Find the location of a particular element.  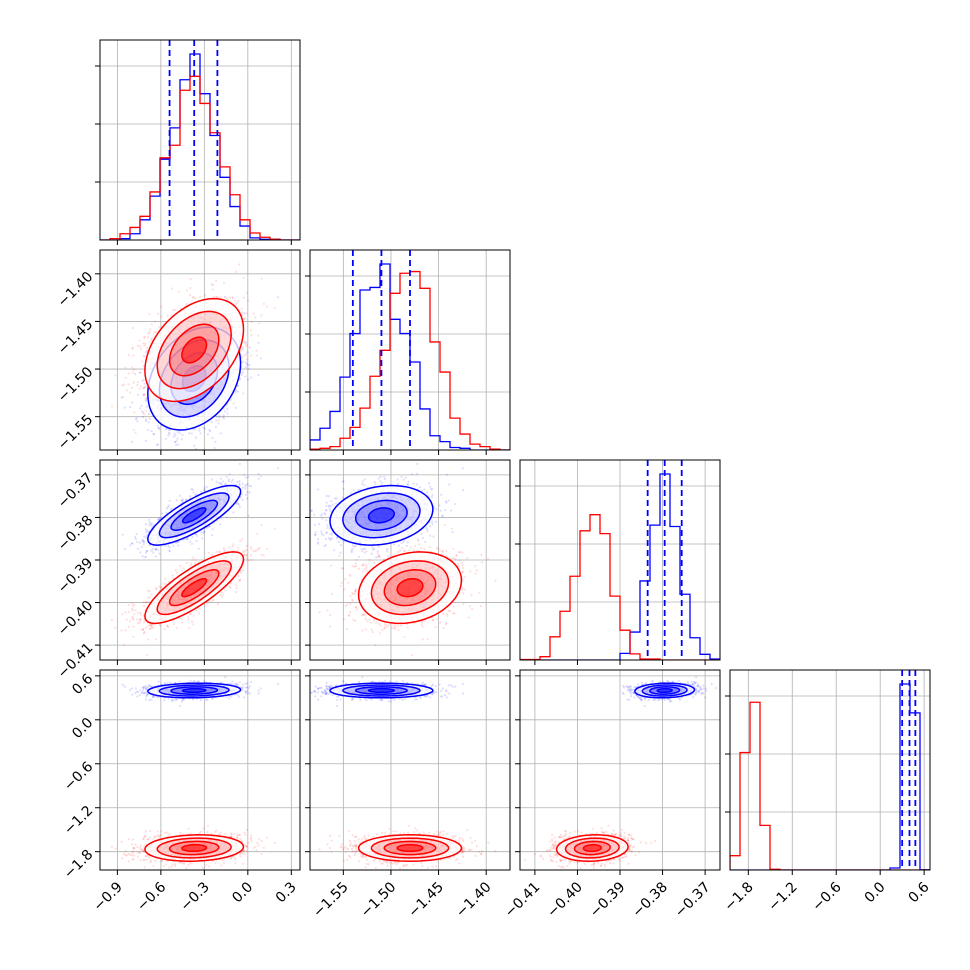

panel-frame is located at coordinates (410, 350).